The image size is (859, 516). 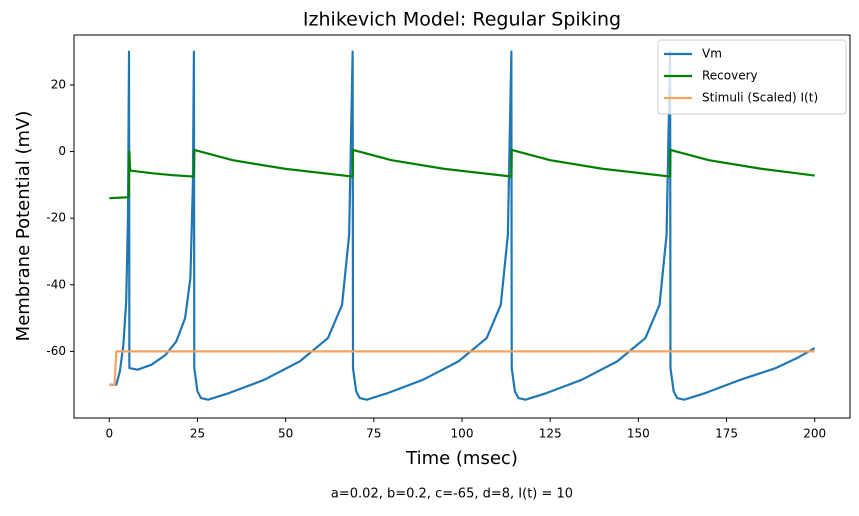 What do you see at coordinates (730, 76) in the screenshot?
I see `legend-label: Recovery` at bounding box center [730, 76].